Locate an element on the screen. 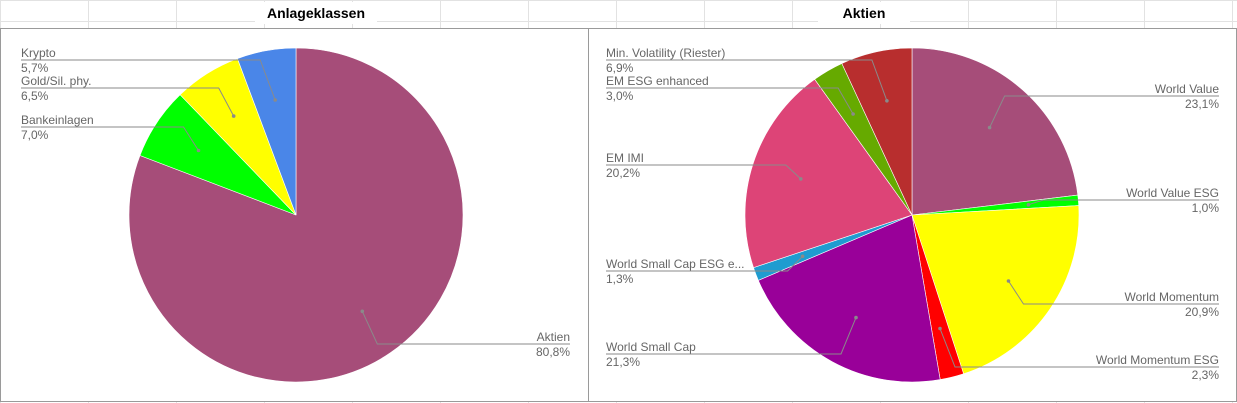 Image resolution: width=1237 pixels, height=403 pixels. slice-label-gold-sil-phy: Gold/Sil. phy. is located at coordinates (56, 81).